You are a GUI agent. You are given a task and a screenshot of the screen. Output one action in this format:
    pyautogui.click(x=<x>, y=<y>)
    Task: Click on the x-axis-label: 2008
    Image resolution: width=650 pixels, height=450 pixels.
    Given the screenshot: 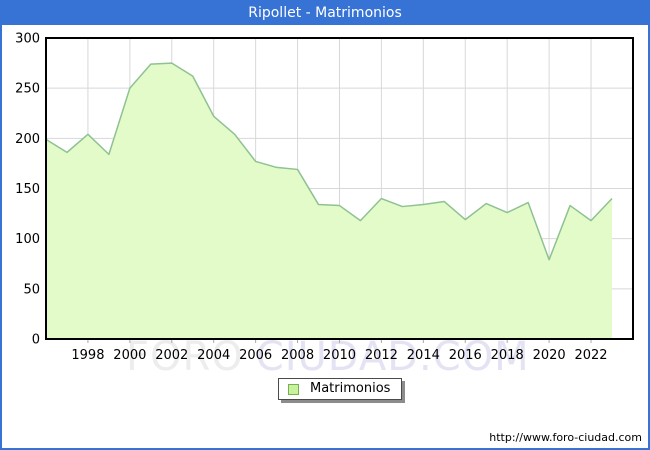 What is the action you would take?
    pyautogui.click(x=297, y=355)
    